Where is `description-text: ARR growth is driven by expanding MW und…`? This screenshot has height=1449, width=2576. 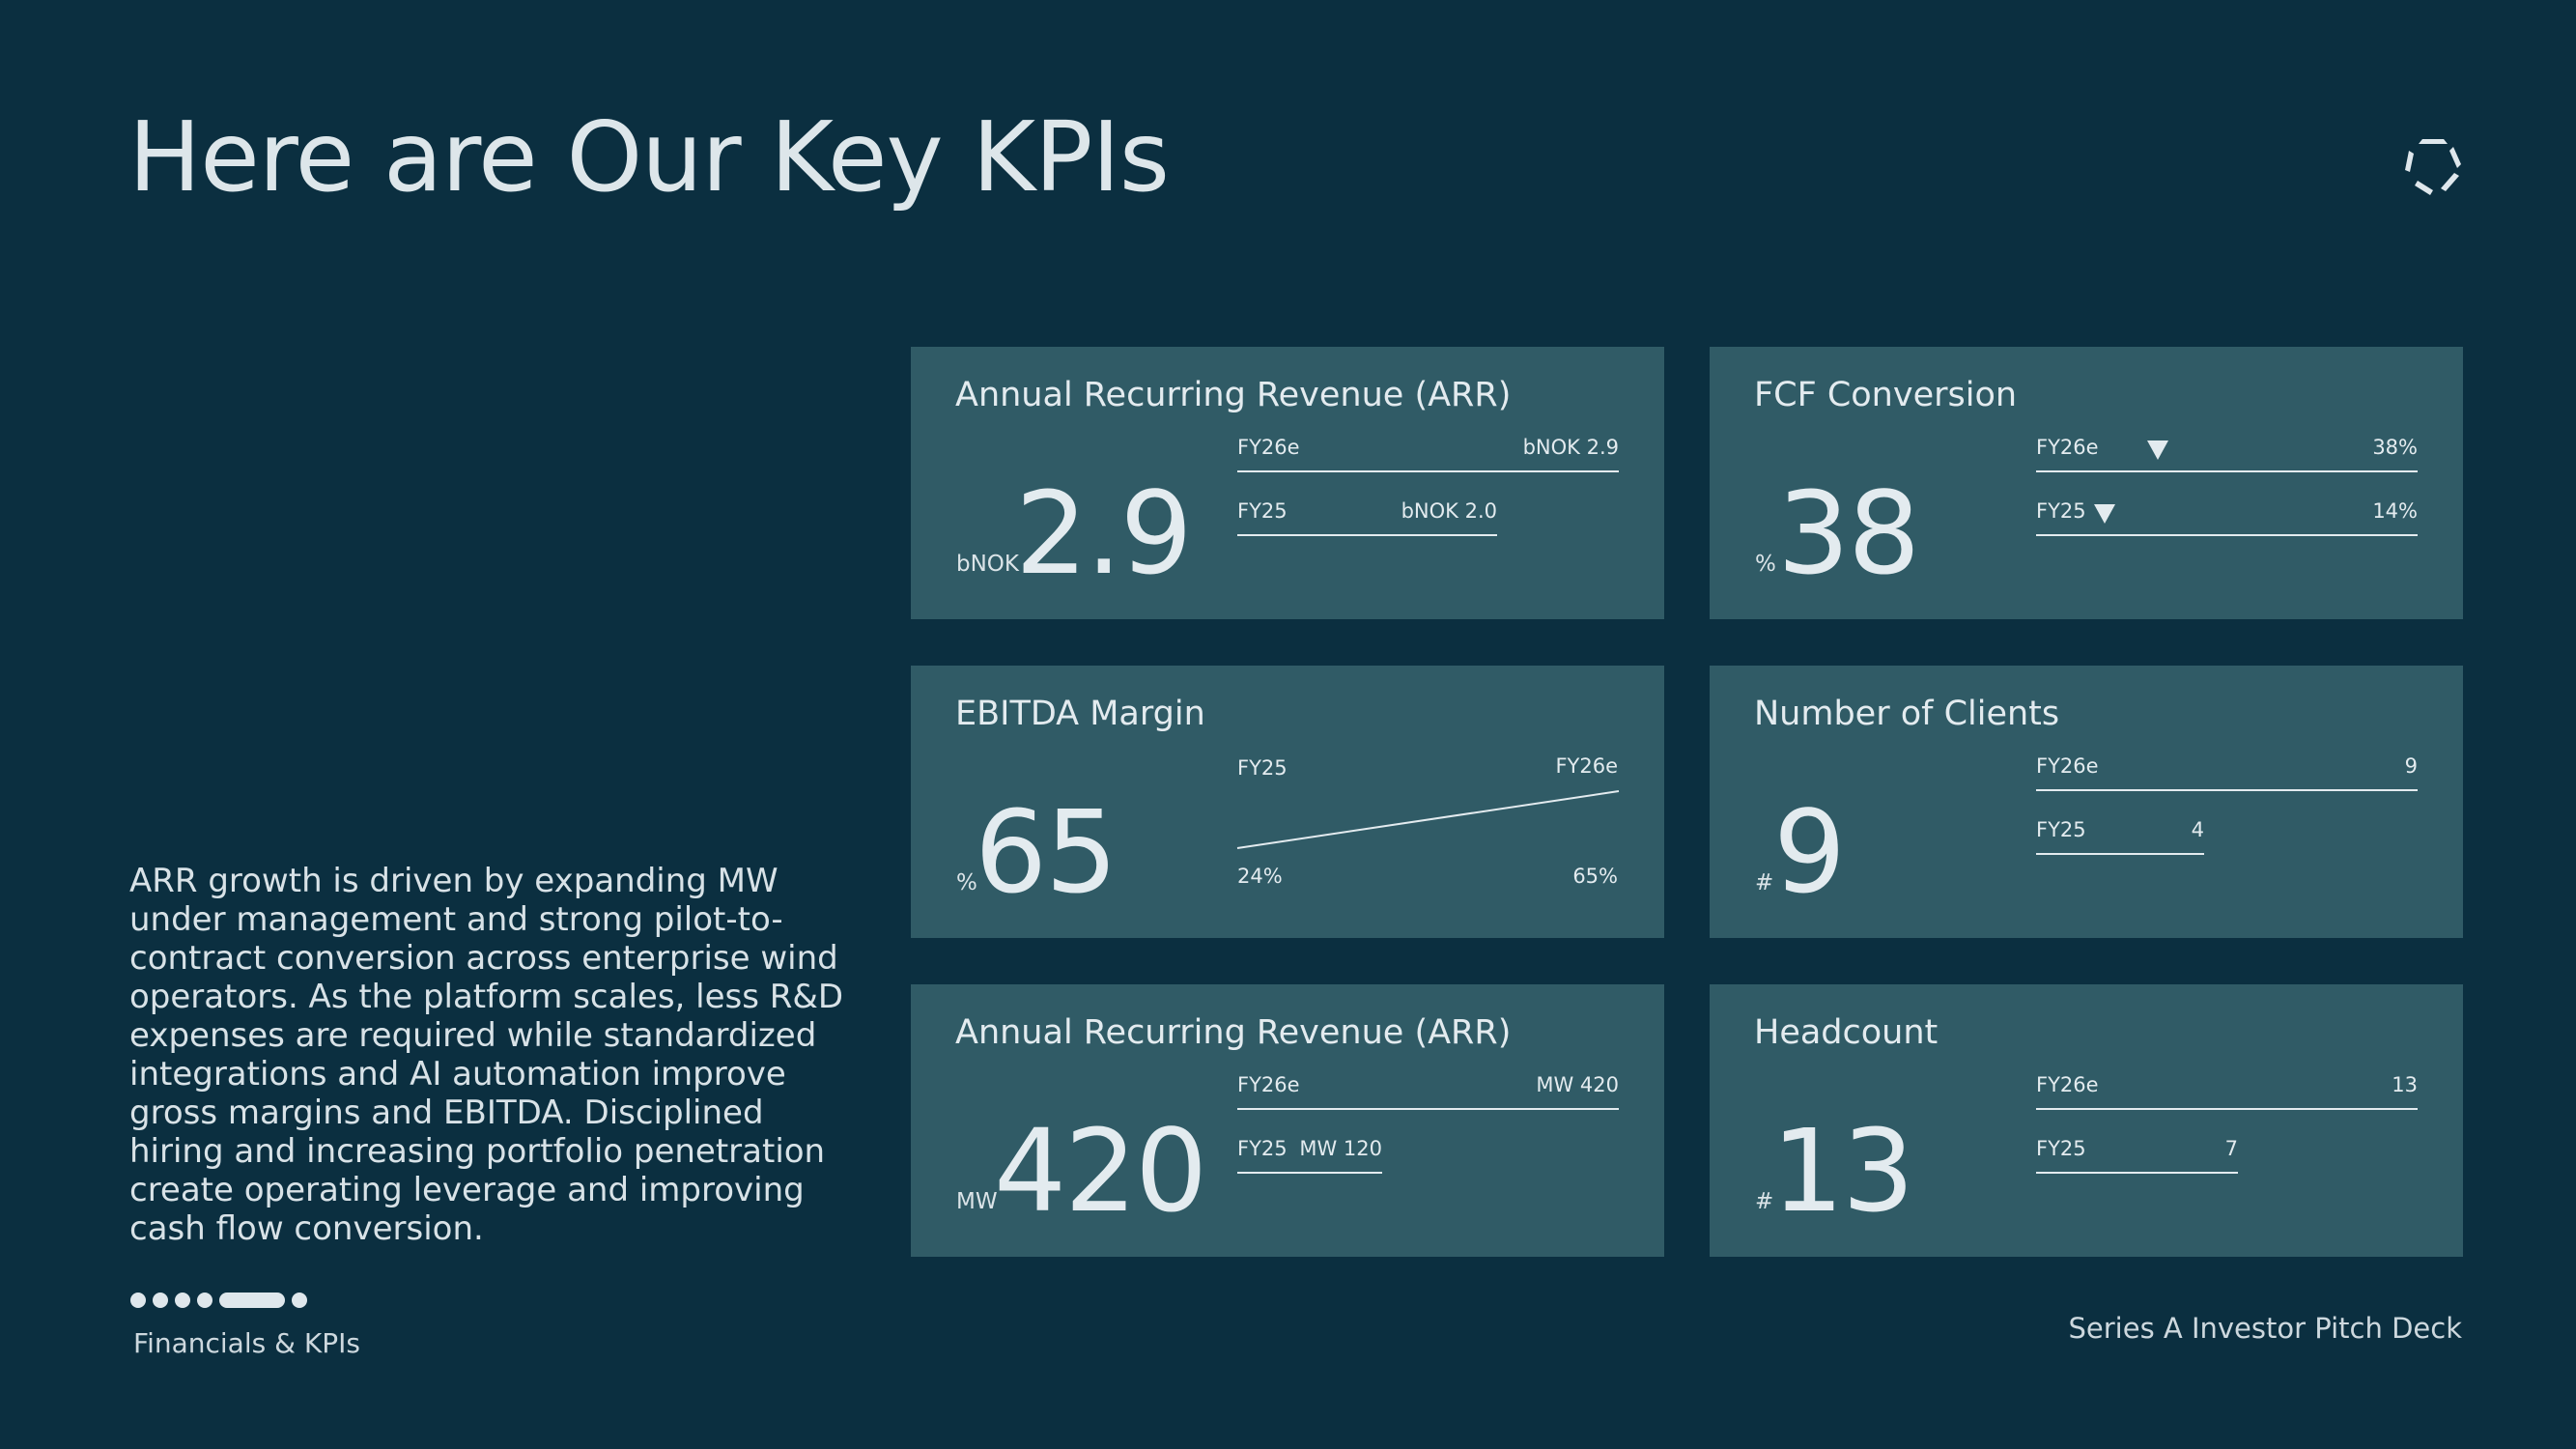
description-text: ARR growth is driven by expanding MW und… is located at coordinates (486, 1055).